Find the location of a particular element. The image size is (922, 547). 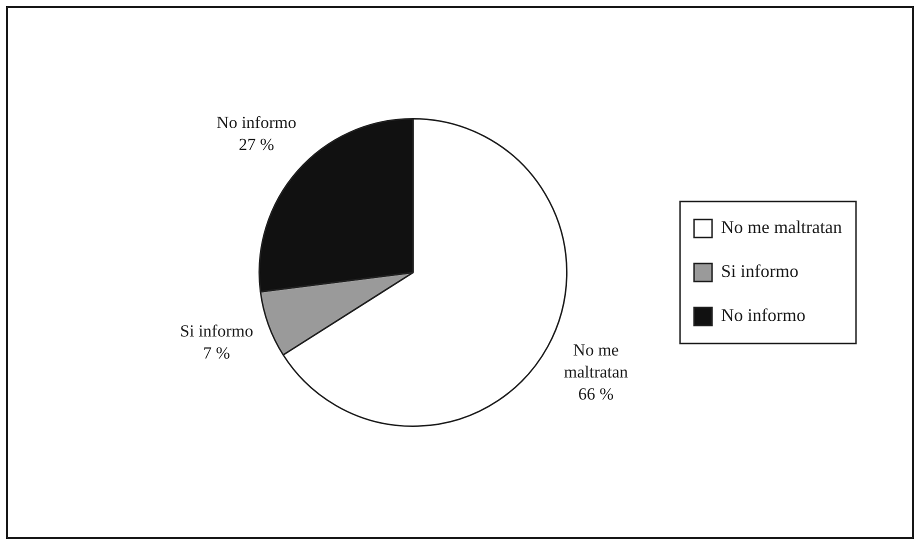

slice-label: No me maltratan is located at coordinates (596, 361).